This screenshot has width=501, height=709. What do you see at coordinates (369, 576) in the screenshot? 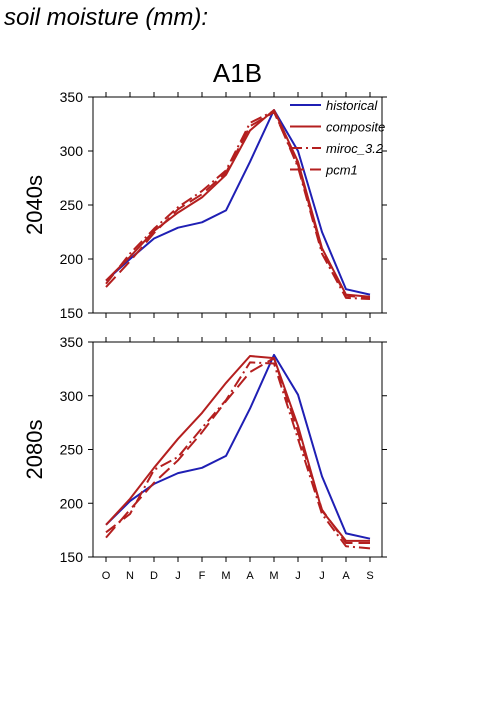
I see `x-tick-label: S` at bounding box center [369, 576].